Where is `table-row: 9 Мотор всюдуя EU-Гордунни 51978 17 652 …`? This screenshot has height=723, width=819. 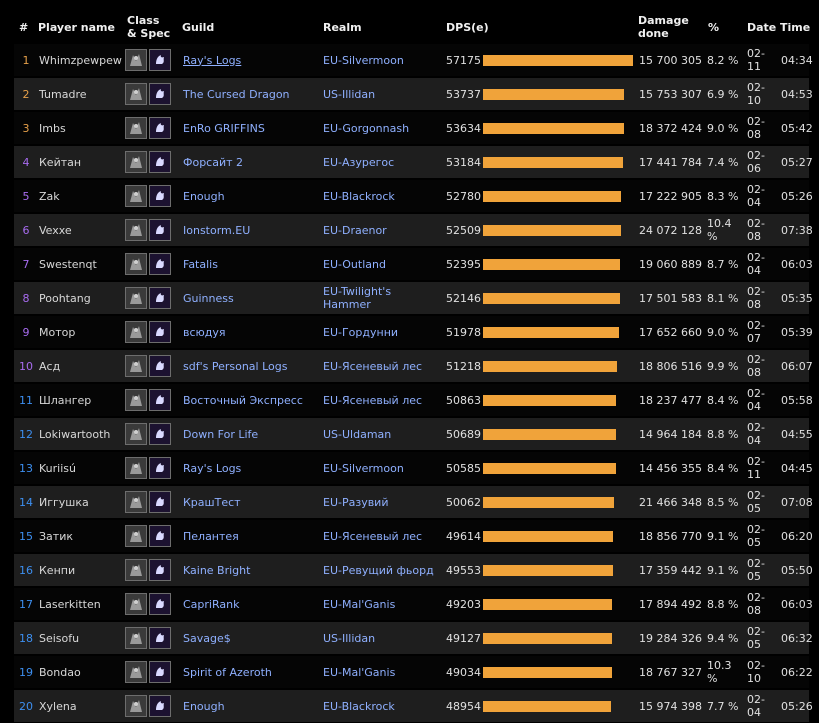 table-row: 9 Мотор всюдуя EU-Гордунни 51978 17 652 … is located at coordinates (413, 332).